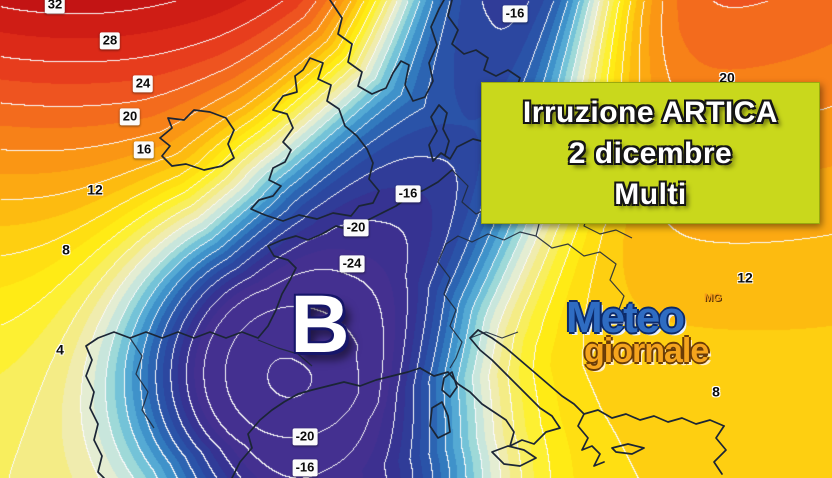 The height and width of the screenshot is (478, 832). I want to click on coastline-turkey, so click(720, 450).